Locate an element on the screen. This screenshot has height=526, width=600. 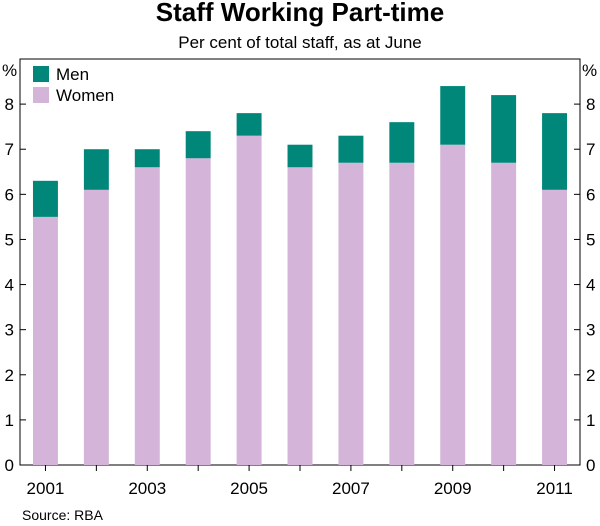
y-axis-unit-left: % is located at coordinates (9, 70).